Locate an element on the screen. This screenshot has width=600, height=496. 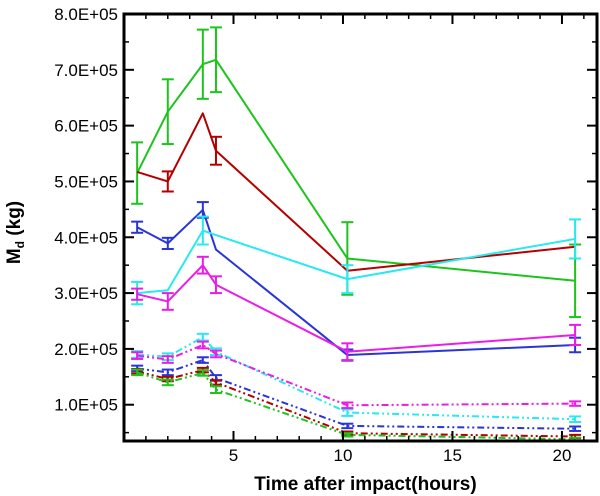
y-tick-label: 8.0E+05 is located at coordinates (86, 14).